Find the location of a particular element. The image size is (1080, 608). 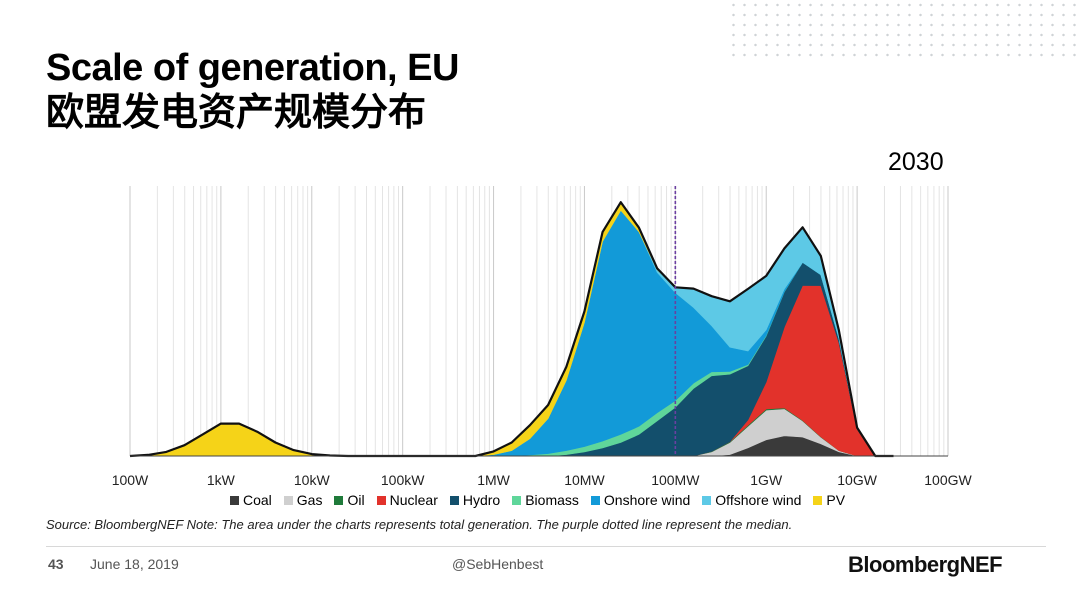

page-number: 43 is located at coordinates (56, 564).